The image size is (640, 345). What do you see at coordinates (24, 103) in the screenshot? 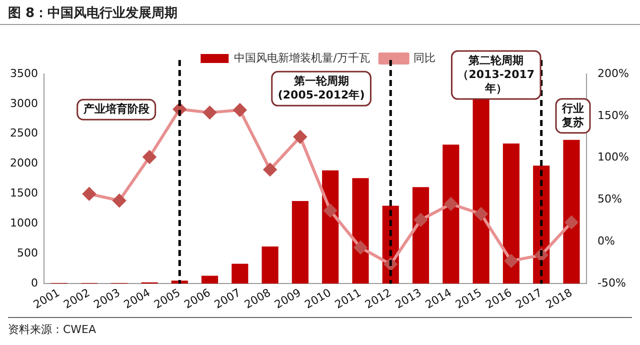
I see `y-tick-label: 3000` at bounding box center [24, 103].